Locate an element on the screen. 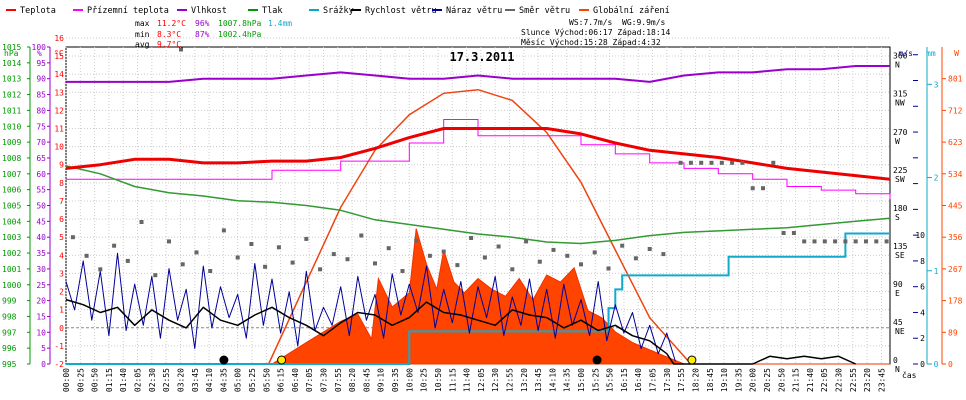  pct-tick-label: 90 is located at coordinates (41, 79).